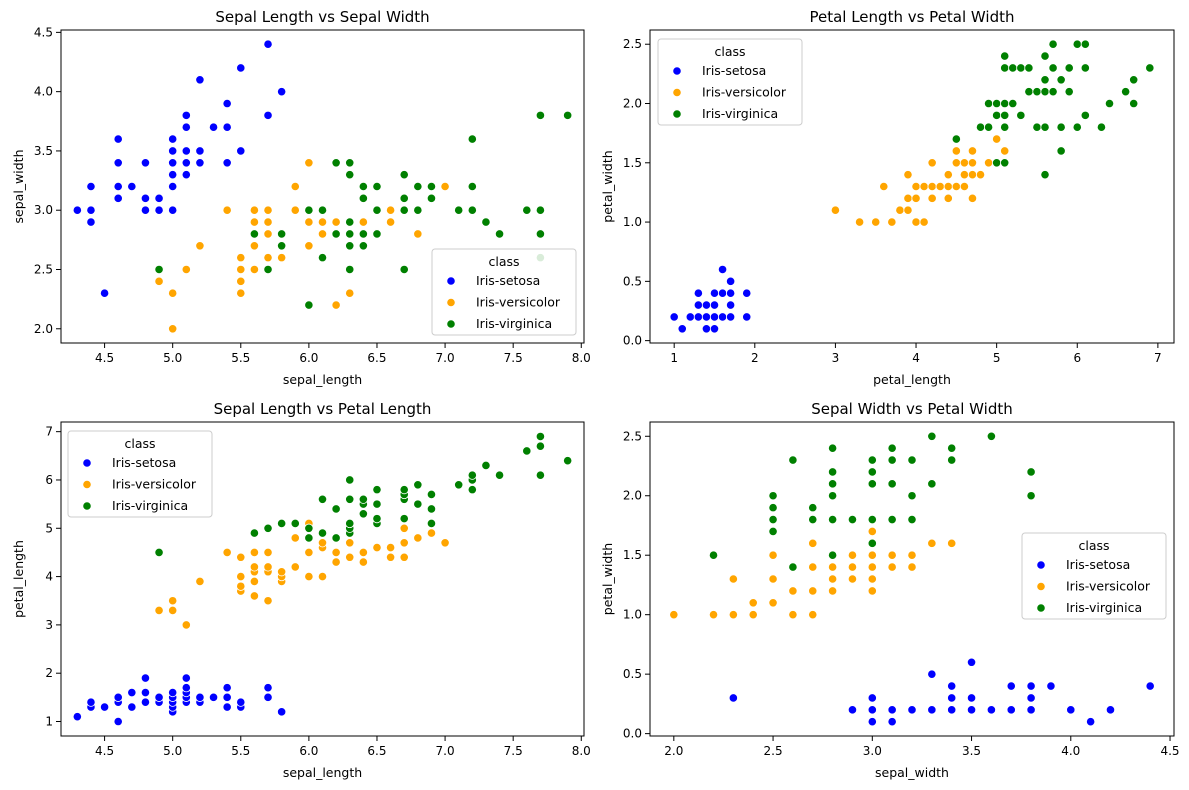 This screenshot has height=790, width=1189. I want to click on x-tick-label: 5.0, so click(172, 358).